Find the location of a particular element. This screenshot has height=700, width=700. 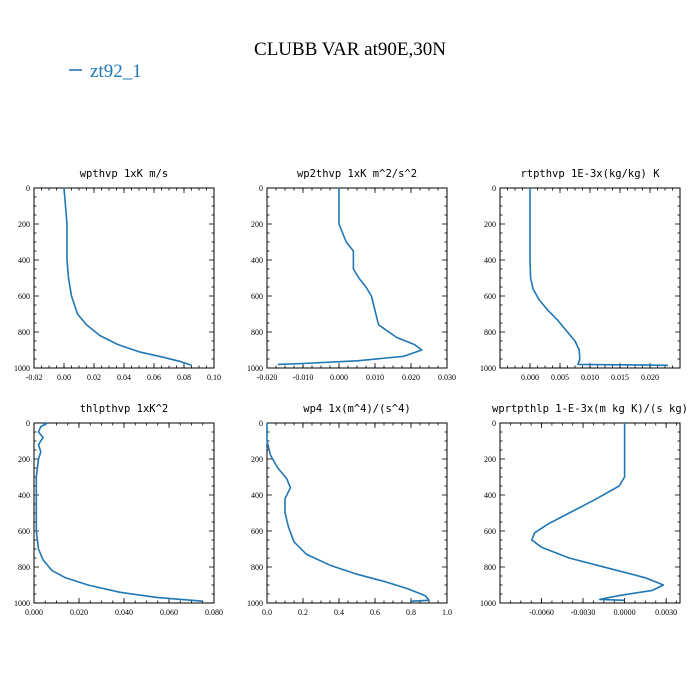

x-tick-label: 0.8 is located at coordinates (411, 612).